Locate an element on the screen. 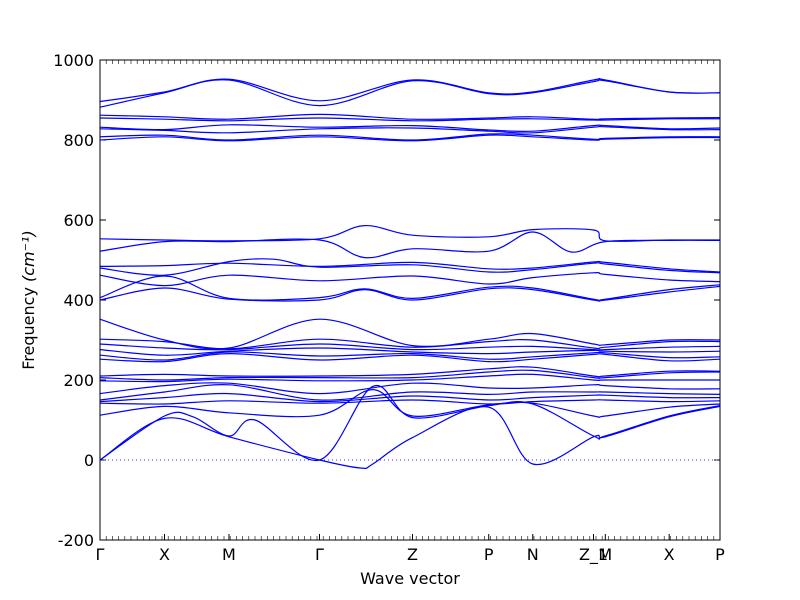 The width and height of the screenshot is (800, 600). y-axis-label-text: Frequency is located at coordinates (28, 328).